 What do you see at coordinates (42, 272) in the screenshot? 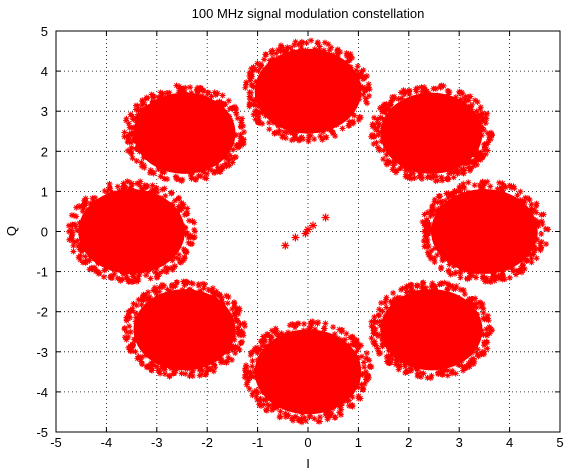
I see `y-tick-label: -1` at bounding box center [42, 272].